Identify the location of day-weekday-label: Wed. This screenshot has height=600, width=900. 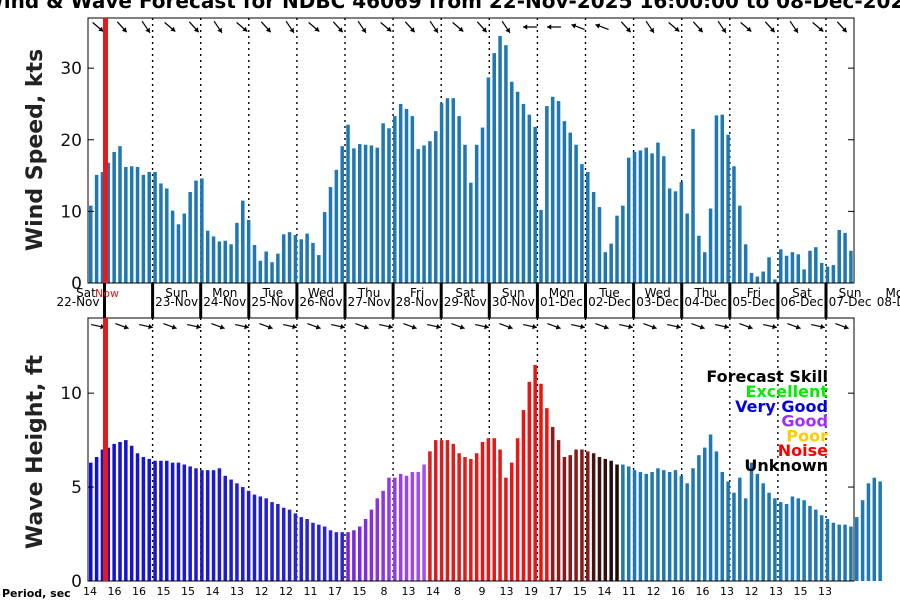
(321, 293).